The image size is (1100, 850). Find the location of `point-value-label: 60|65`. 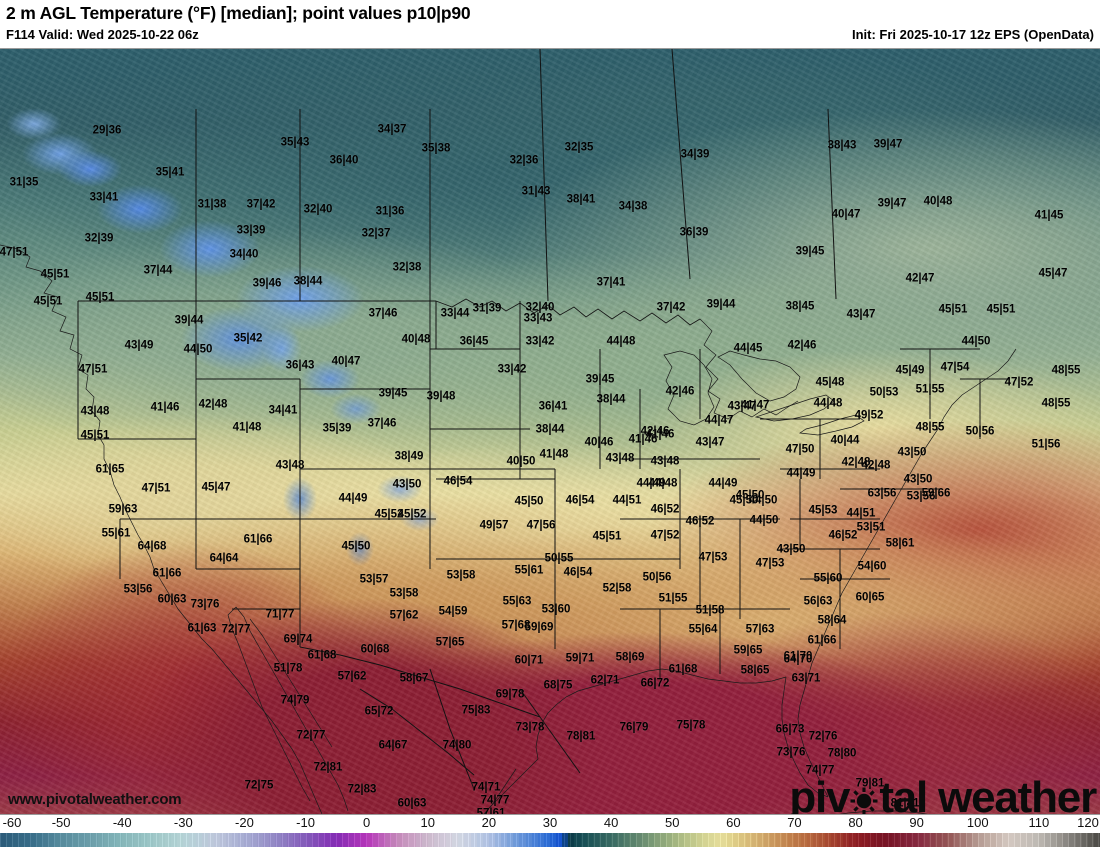

point-value-label: 60|65 is located at coordinates (870, 597).